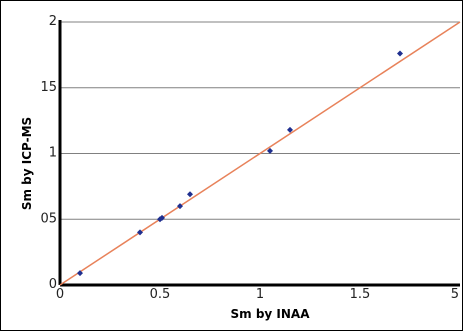 This screenshot has width=463, height=331. I want to click on x-tick-labels: 0 0.5 1 1.5 5, so click(257, 294).